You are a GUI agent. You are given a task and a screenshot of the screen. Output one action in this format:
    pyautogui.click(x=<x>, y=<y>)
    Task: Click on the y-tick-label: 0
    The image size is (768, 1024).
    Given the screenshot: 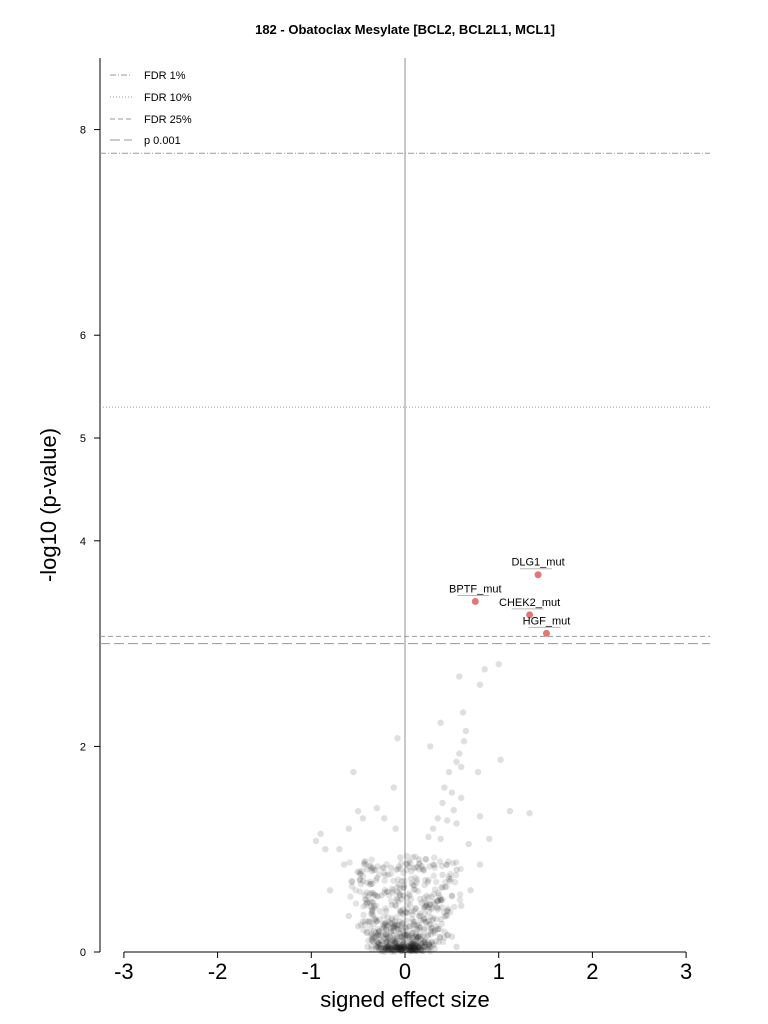 What is the action you would take?
    pyautogui.click(x=83, y=953)
    